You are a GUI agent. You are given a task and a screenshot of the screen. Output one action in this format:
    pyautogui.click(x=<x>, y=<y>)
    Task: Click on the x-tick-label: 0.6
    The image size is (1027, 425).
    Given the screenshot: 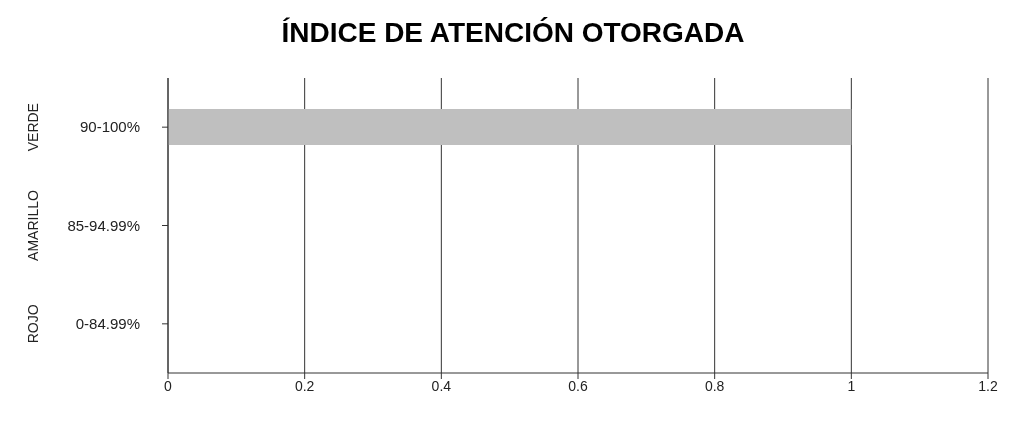 What is the action you would take?
    pyautogui.click(x=578, y=385)
    